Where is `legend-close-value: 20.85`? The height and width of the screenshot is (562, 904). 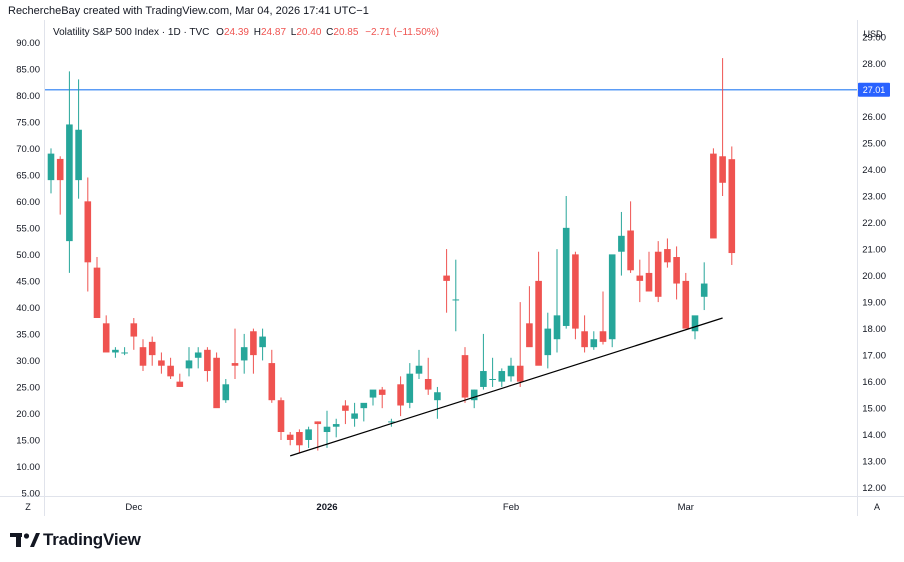 legend-close-value: 20.85 is located at coordinates (346, 32).